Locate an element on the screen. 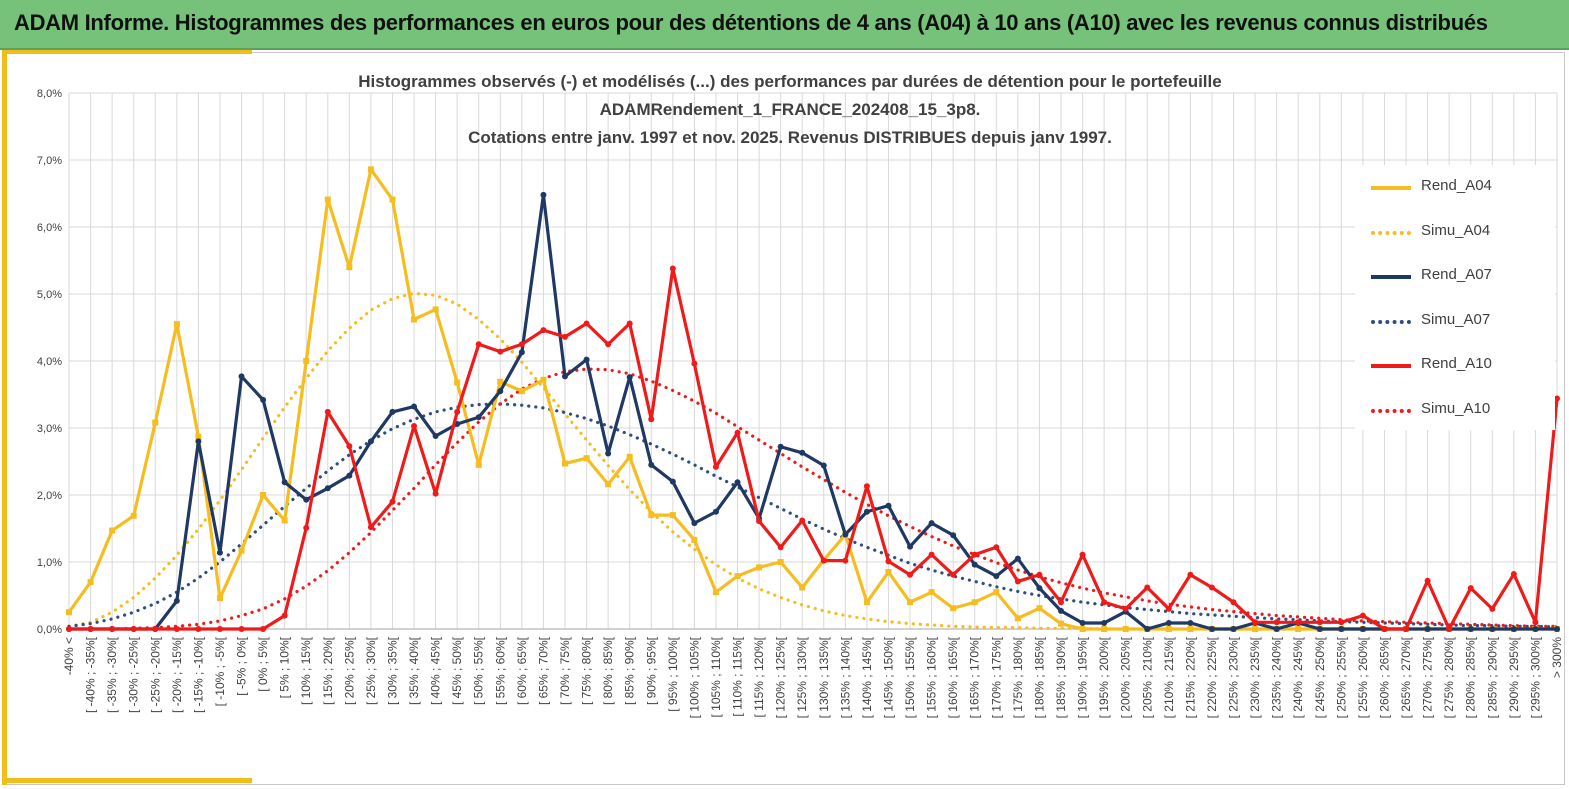  x-tick-label: [ 30% ; 35%[ is located at coordinates (392, 670).